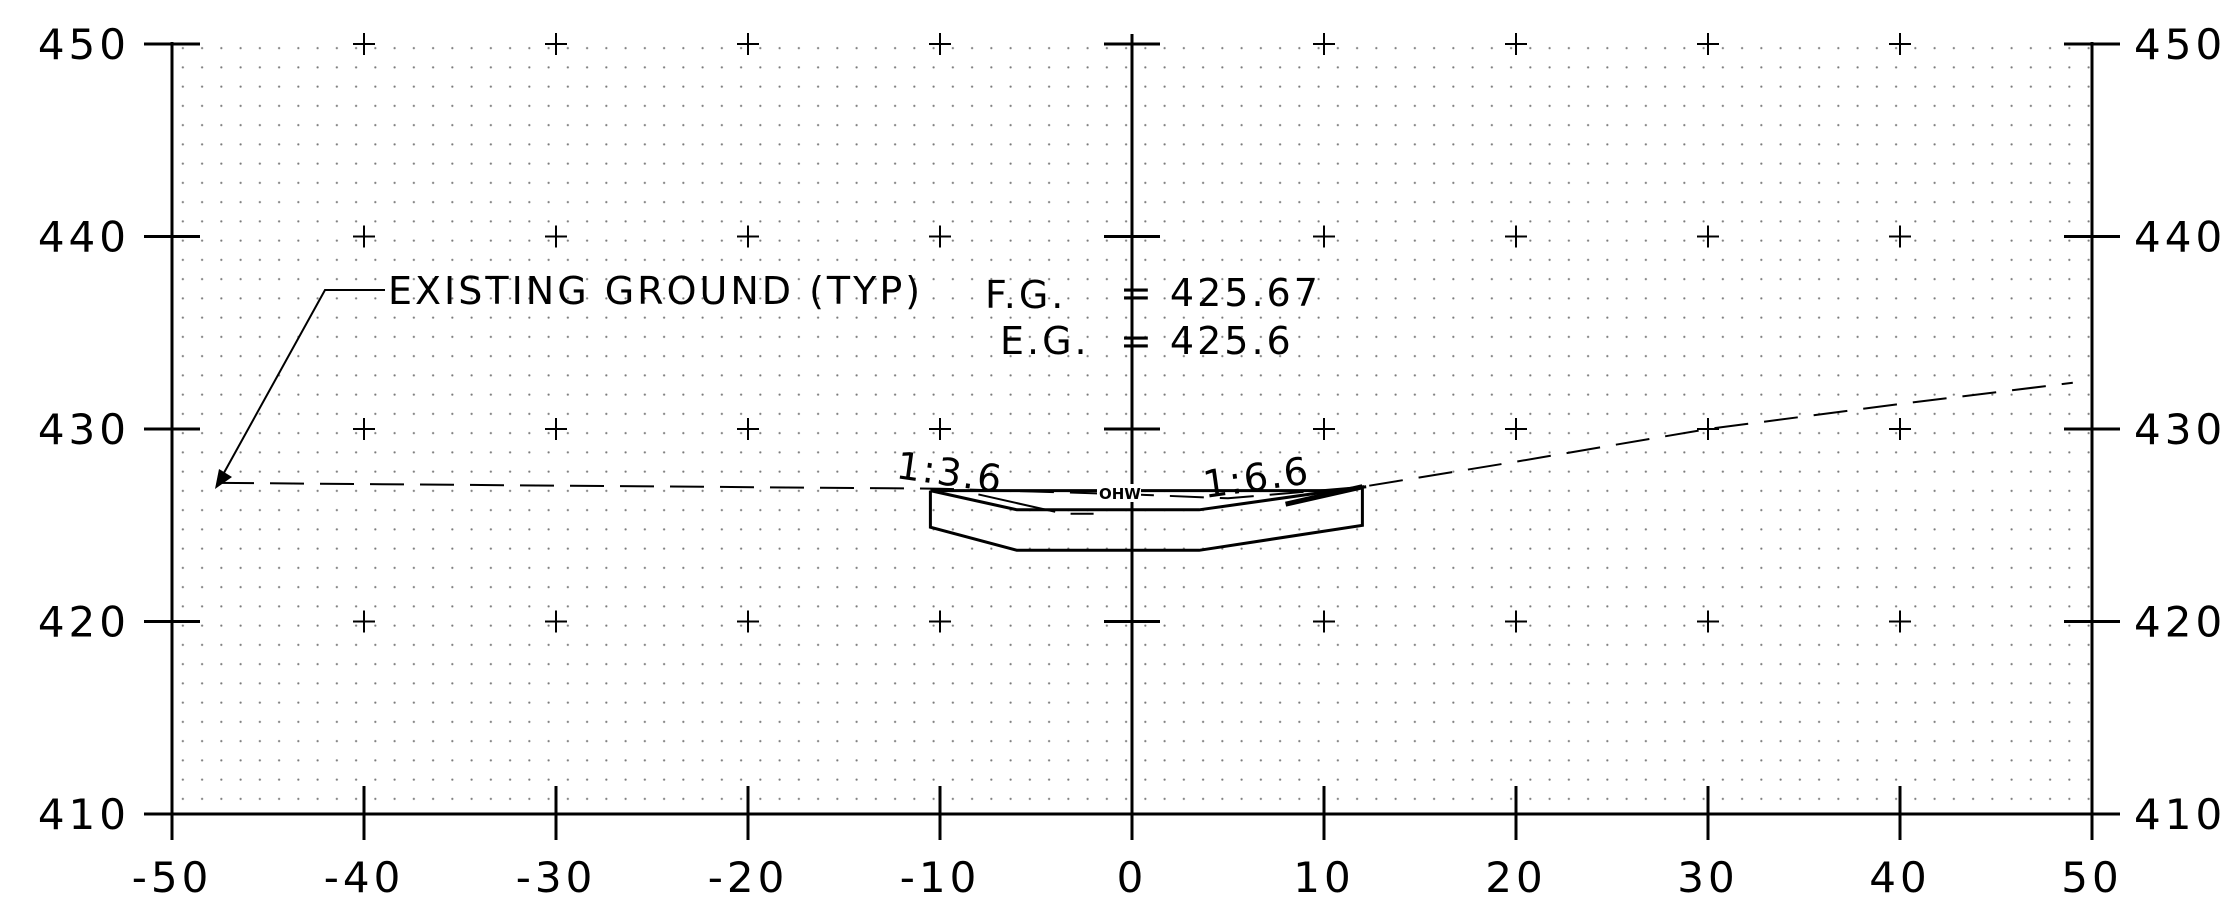 The height and width of the screenshot is (914, 2234). What do you see at coordinates (1153, 317) in the screenshot?
I see `grade-callout: F.G. = 425.67 E.G. = 425.6` at bounding box center [1153, 317].